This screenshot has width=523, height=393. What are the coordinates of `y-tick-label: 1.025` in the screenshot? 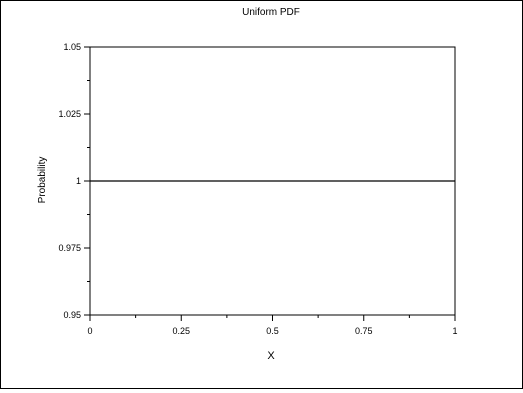 It's located at (69, 114).